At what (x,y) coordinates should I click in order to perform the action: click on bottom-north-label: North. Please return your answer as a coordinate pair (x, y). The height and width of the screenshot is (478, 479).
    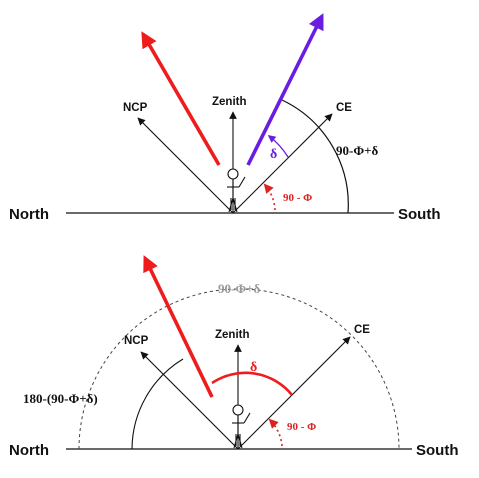
    Looking at the image, I should click on (29, 450).